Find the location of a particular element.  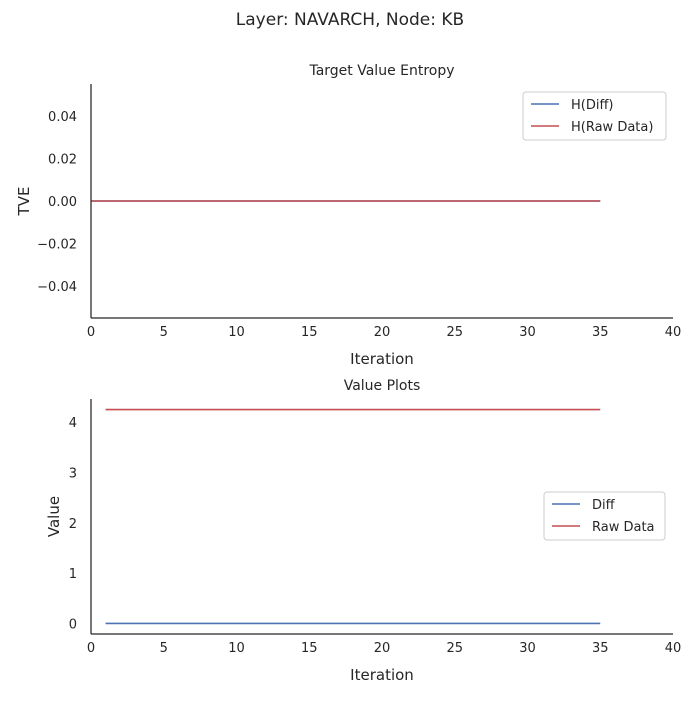

y-tick-label: 1 is located at coordinates (73, 574).